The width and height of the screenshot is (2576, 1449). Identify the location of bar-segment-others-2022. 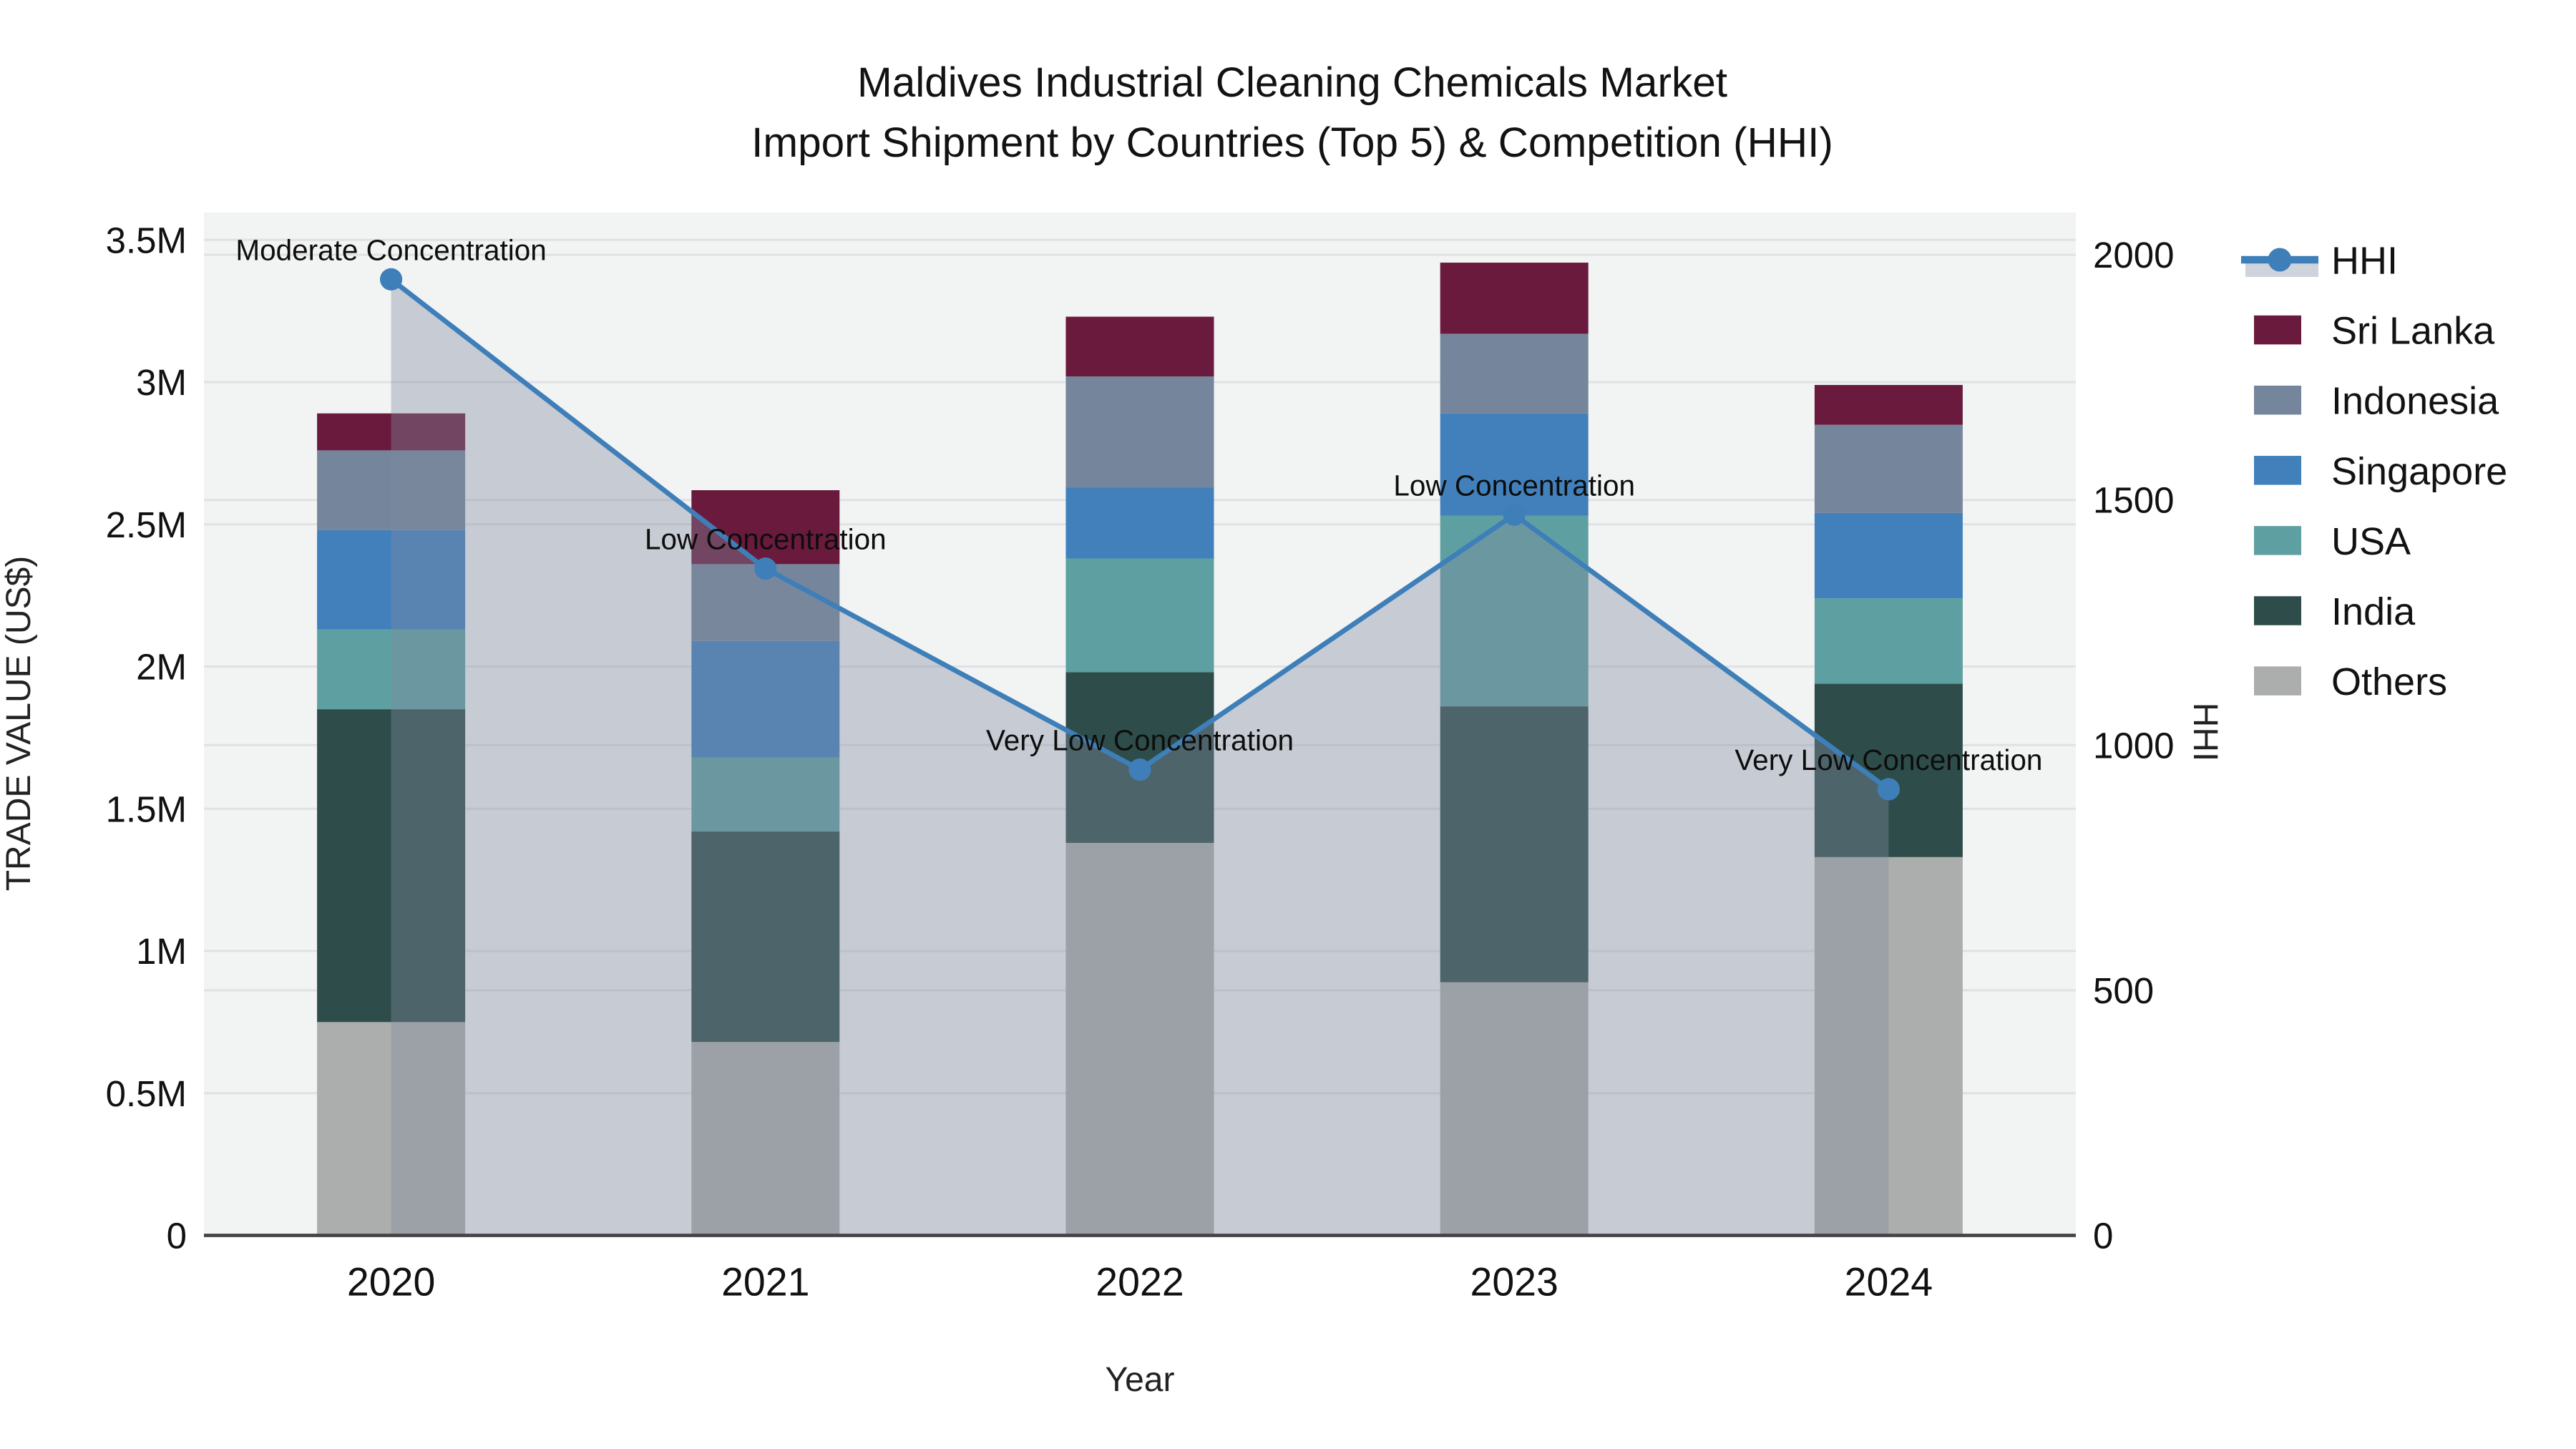
(1139, 1039).